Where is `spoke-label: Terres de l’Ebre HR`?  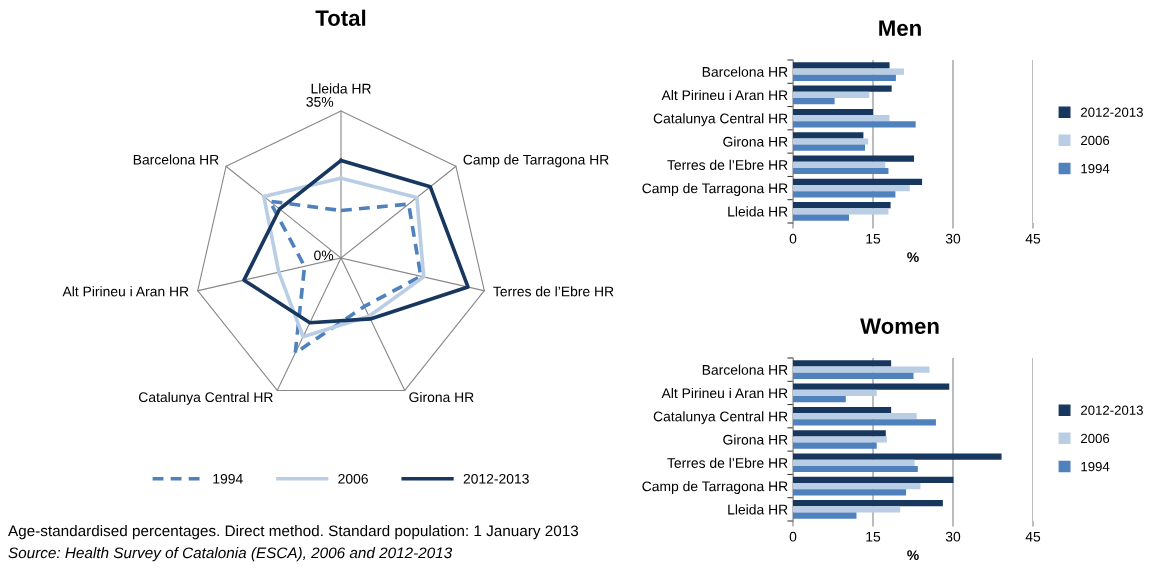 spoke-label: Terres de l’Ebre HR is located at coordinates (553, 291).